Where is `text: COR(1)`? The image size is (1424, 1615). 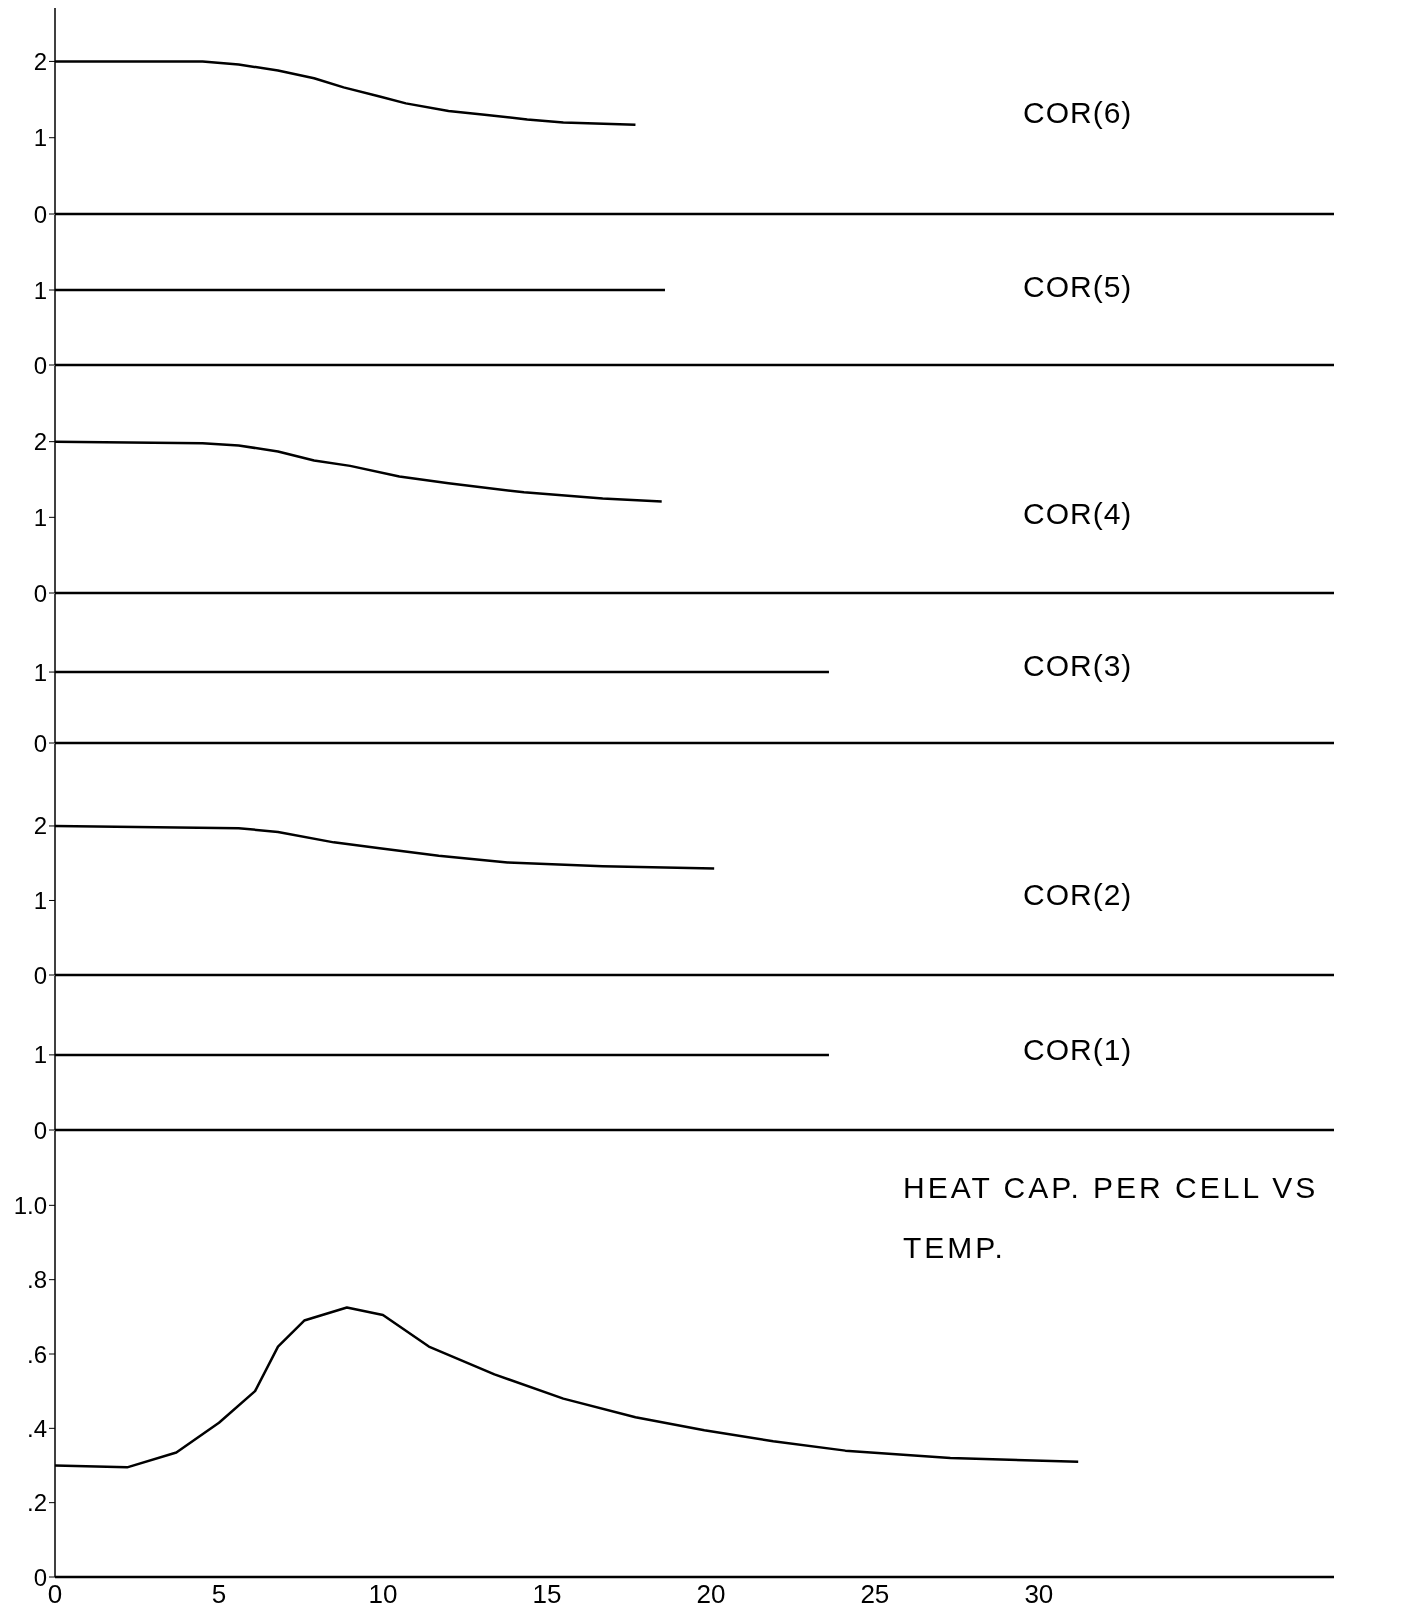 text: COR(1) is located at coordinates (1078, 1050).